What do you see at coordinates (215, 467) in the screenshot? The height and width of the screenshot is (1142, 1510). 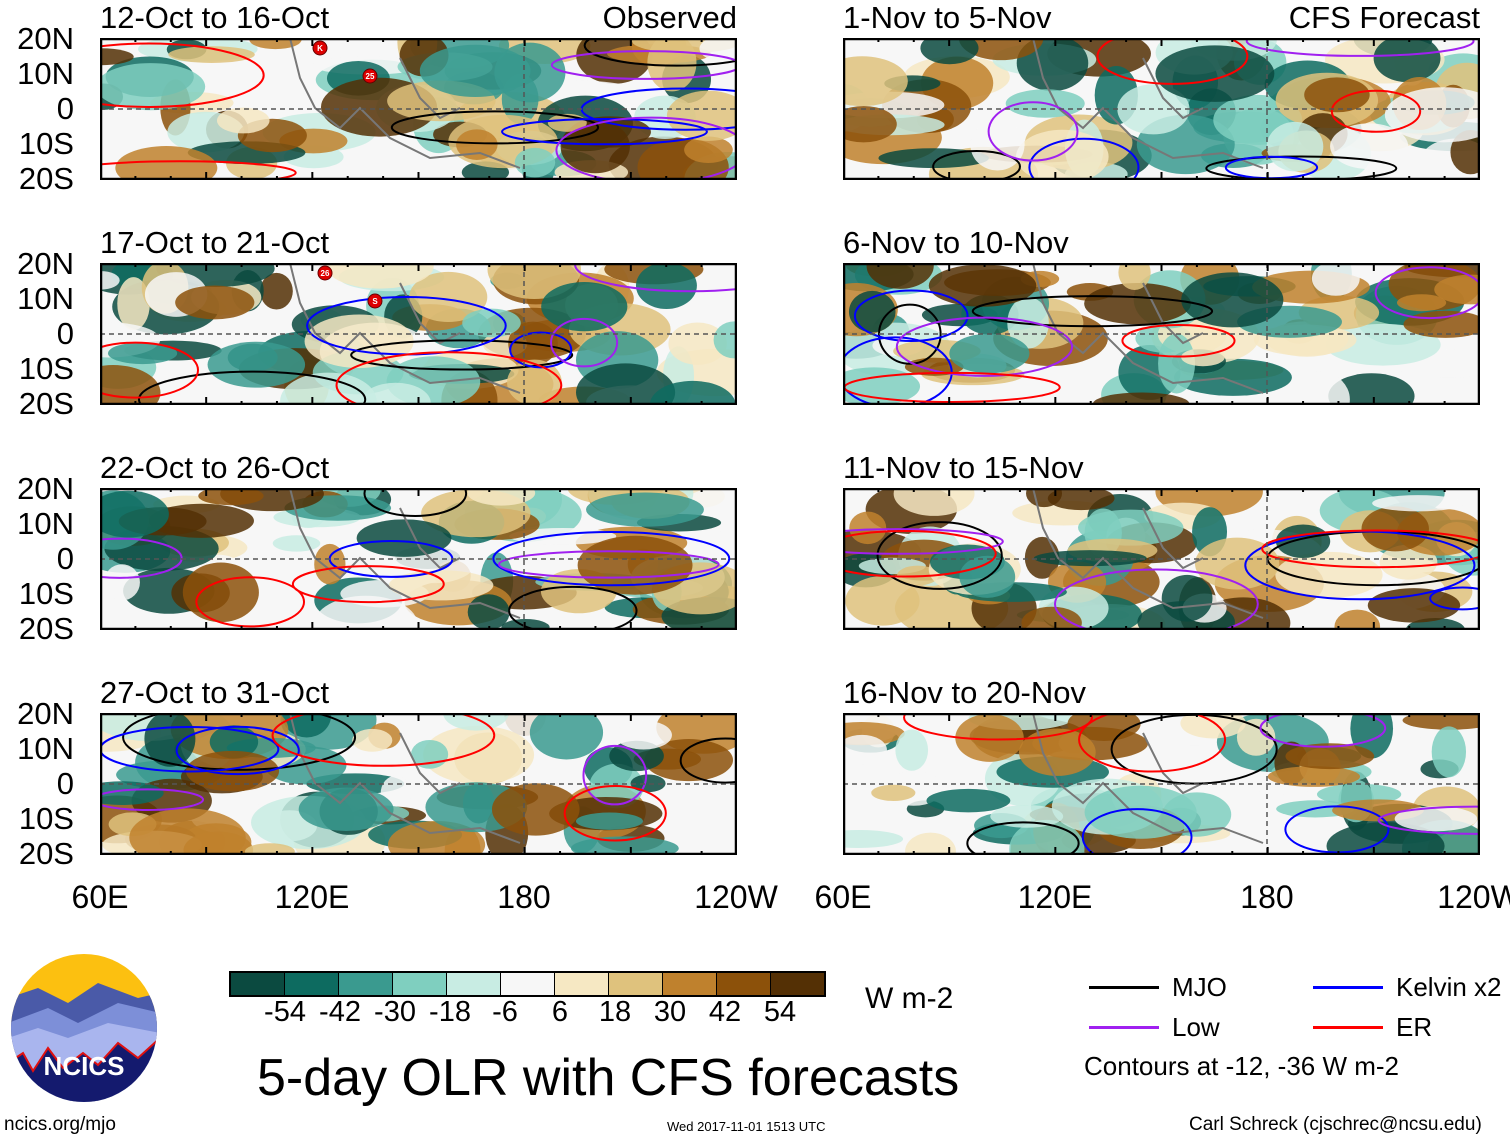 I see `panel-title: 22-Oct to 26-Oct` at bounding box center [215, 467].